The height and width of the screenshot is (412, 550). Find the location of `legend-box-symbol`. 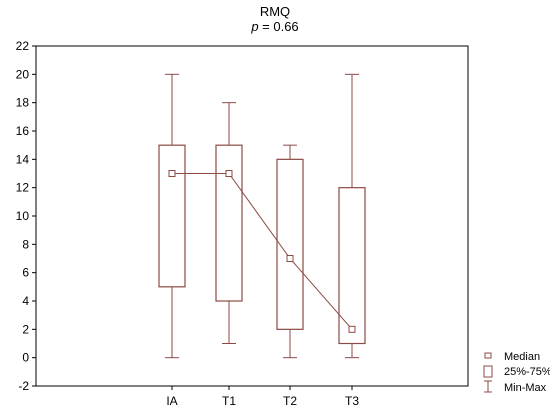

legend-box-symbol is located at coordinates (488, 371).